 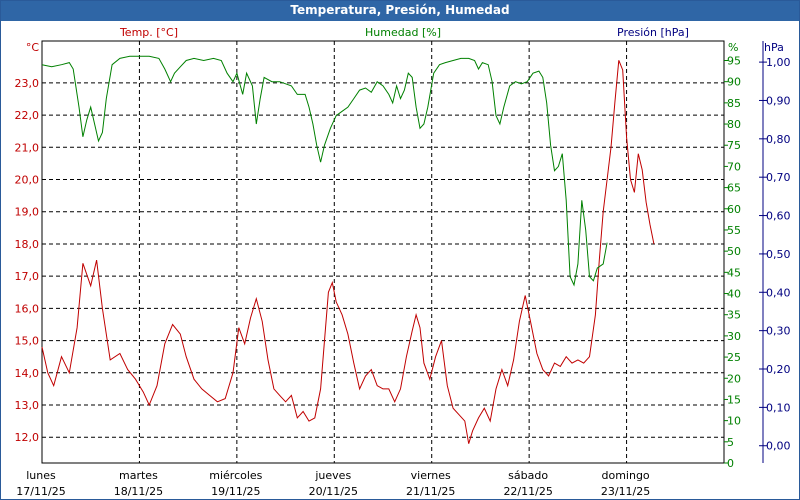 What do you see at coordinates (734, 251) in the screenshot?
I see `humidity-tick-label: 50` at bounding box center [734, 251].